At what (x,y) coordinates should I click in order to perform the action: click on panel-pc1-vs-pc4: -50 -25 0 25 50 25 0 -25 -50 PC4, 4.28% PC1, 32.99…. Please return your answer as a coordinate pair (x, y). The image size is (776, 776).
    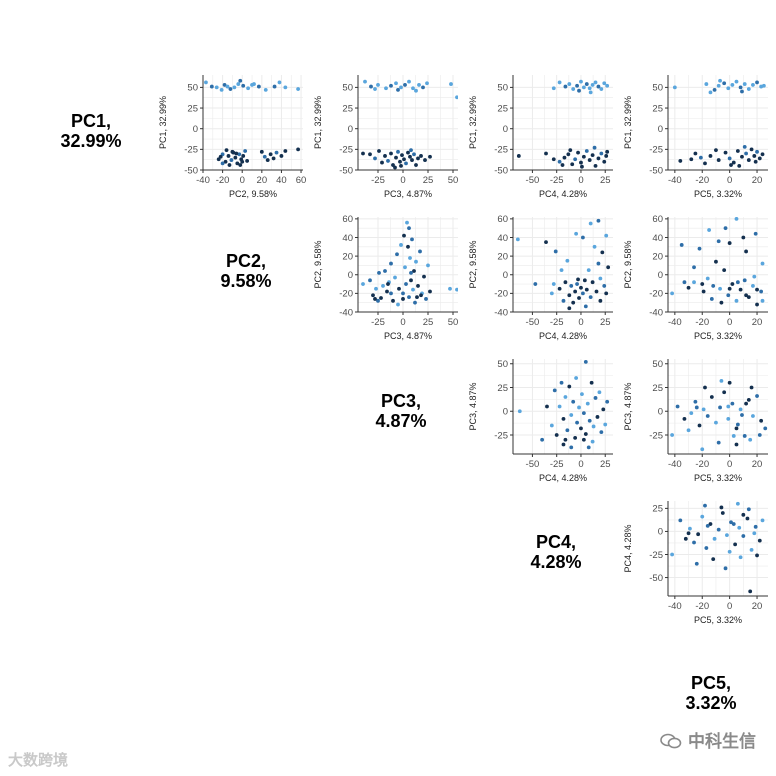
    Looking at the image, I should click on (540, 137).